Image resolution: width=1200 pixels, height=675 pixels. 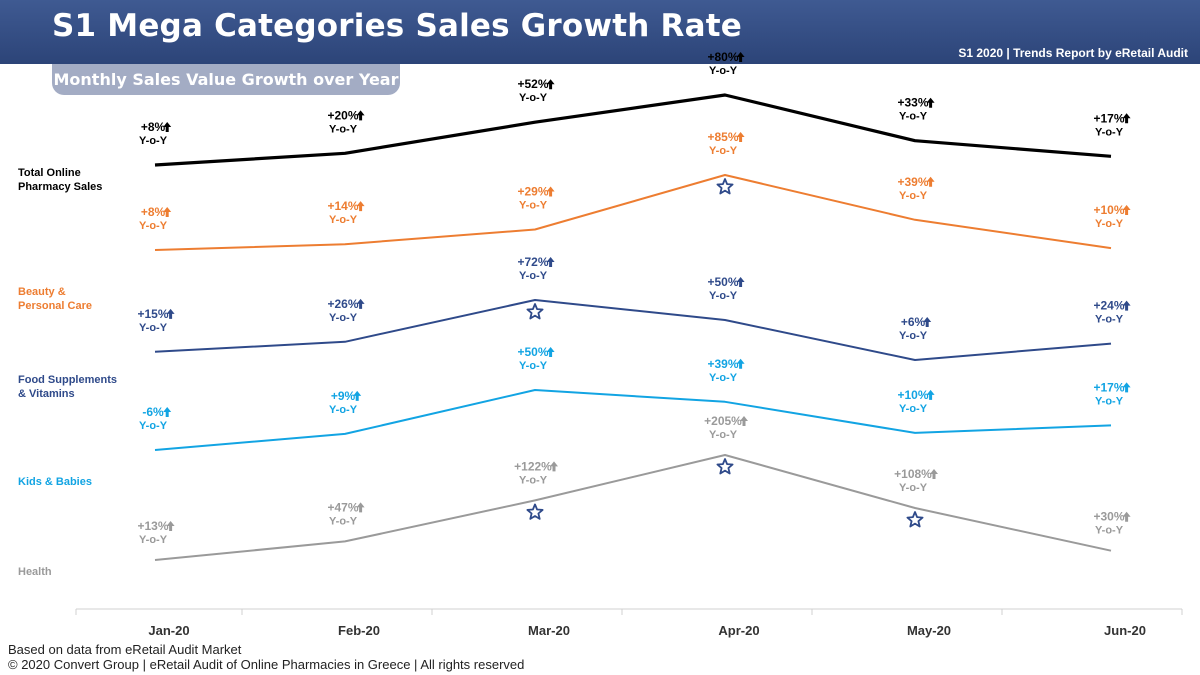 What do you see at coordinates (397, 26) in the screenshot?
I see `page-title: S1 Mega Categories Sales Growth Rate` at bounding box center [397, 26].